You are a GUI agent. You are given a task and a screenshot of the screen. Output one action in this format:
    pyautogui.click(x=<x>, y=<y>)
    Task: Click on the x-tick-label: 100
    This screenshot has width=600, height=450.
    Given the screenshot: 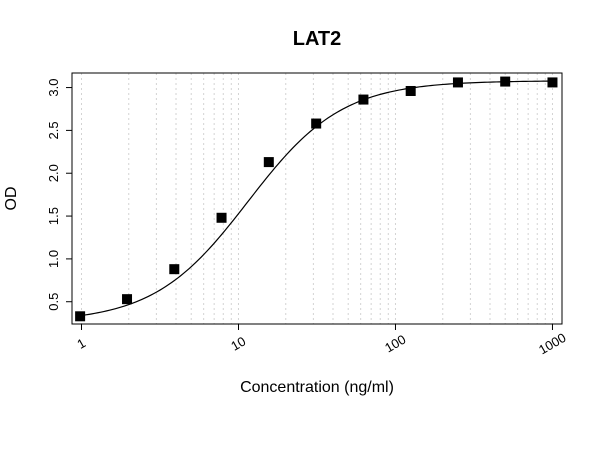 What is the action you would take?
    pyautogui.click(x=395, y=344)
    